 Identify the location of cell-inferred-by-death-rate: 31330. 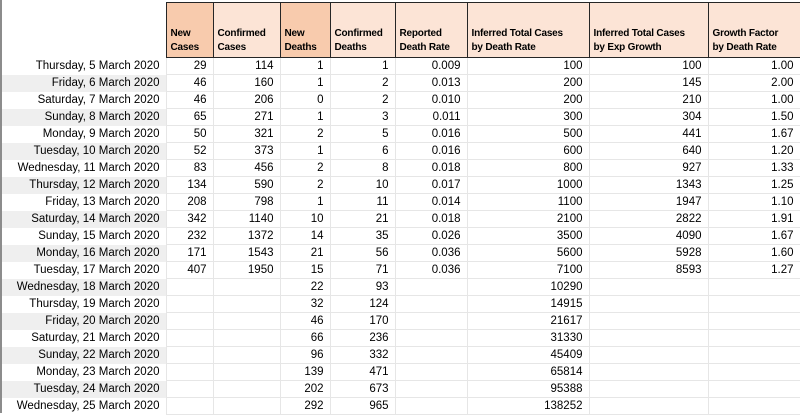
(528, 338).